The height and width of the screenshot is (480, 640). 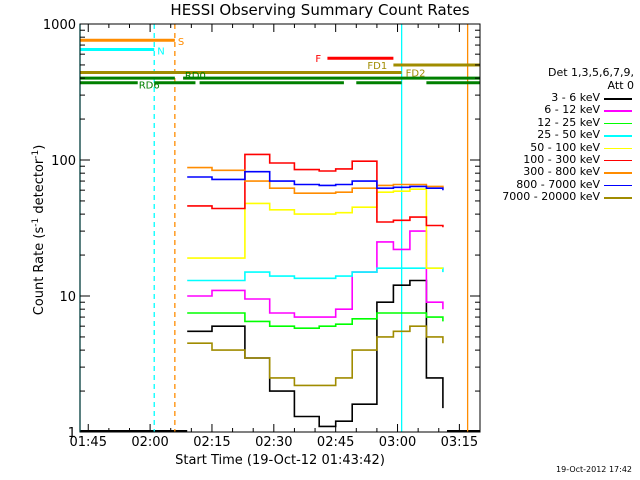 I want to click on legend-entry-label: 12 - 25 keV, so click(x=568, y=122).